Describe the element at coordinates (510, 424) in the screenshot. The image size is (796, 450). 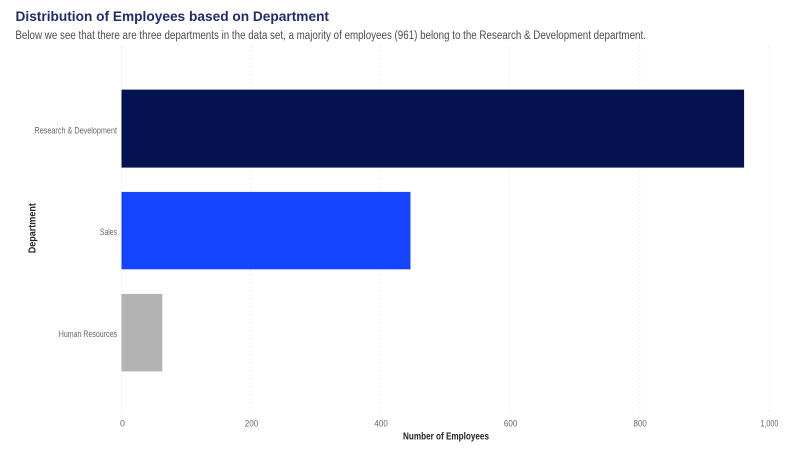
I see `svg-text: 600` at that location.